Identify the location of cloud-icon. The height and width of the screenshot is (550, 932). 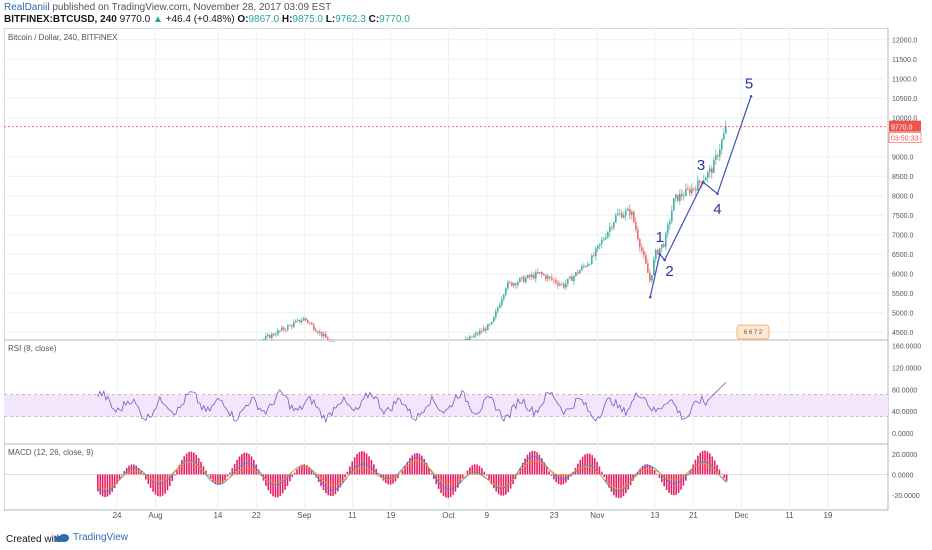
(62, 537).